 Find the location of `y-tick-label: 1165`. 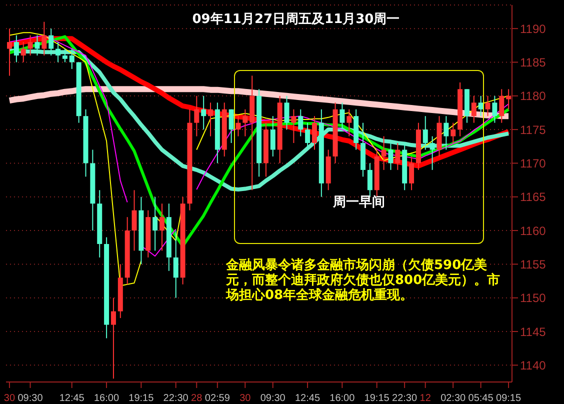

y-tick-label: 1165 is located at coordinates (533, 197).